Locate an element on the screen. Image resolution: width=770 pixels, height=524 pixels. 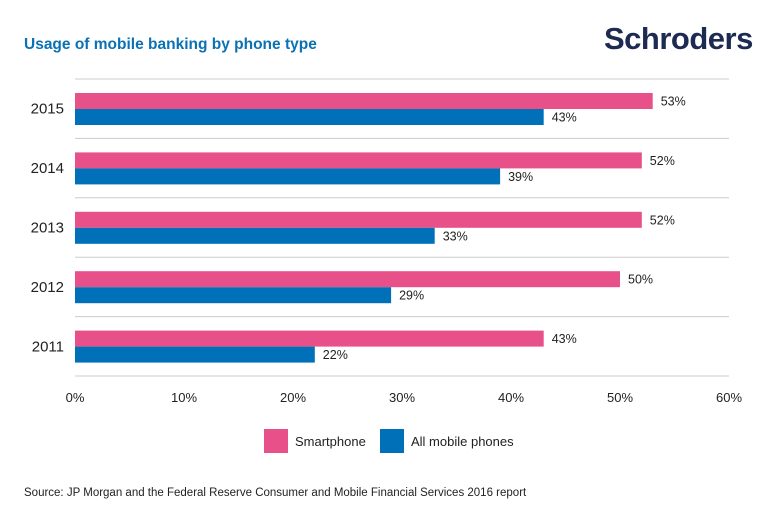
data-label-all-mobile-phones-2012: 29% is located at coordinates (411, 296).